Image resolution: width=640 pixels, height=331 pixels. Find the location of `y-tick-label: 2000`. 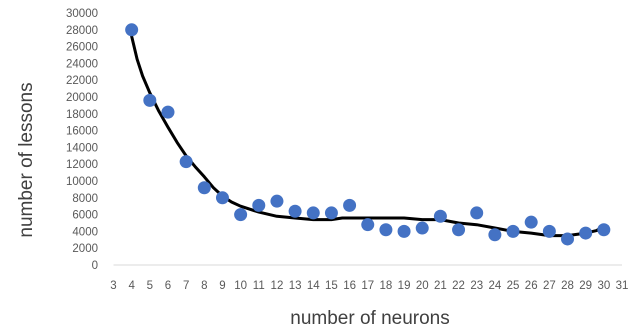

y-tick-label: 2000 is located at coordinates (85, 249).